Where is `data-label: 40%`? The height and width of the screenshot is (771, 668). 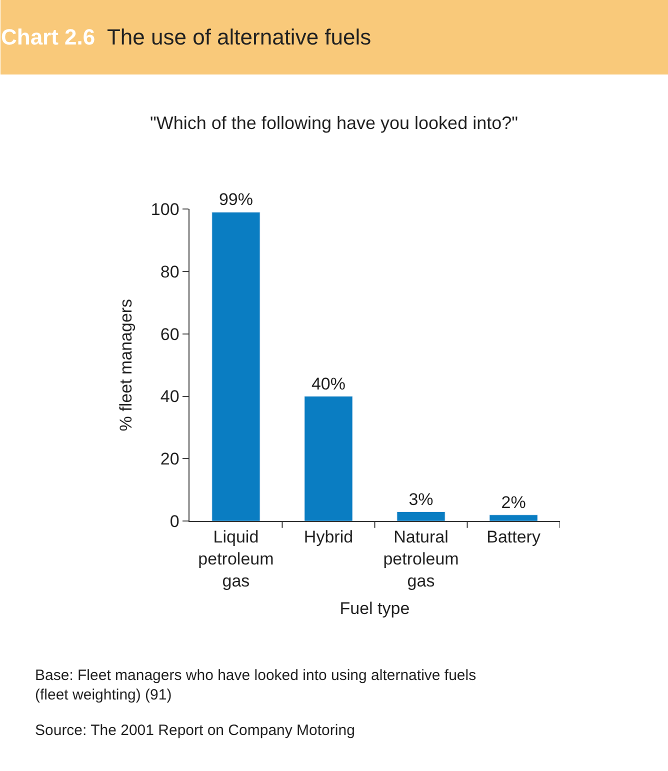 data-label: 40% is located at coordinates (328, 384).